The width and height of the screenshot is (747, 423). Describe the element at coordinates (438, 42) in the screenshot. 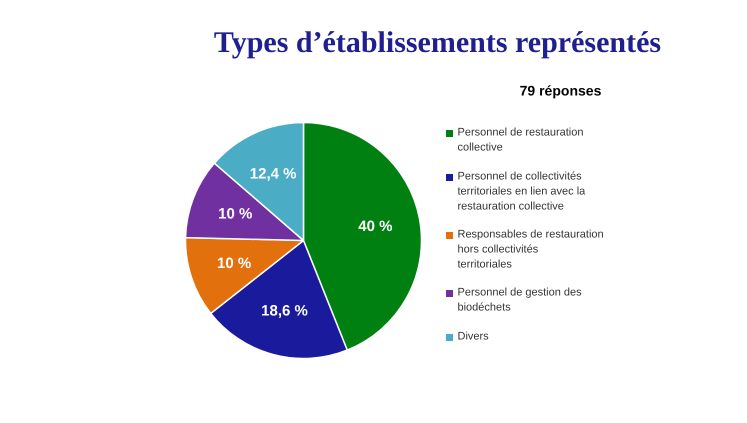

I see `chart-title: Types d’établissements représentés` at that location.